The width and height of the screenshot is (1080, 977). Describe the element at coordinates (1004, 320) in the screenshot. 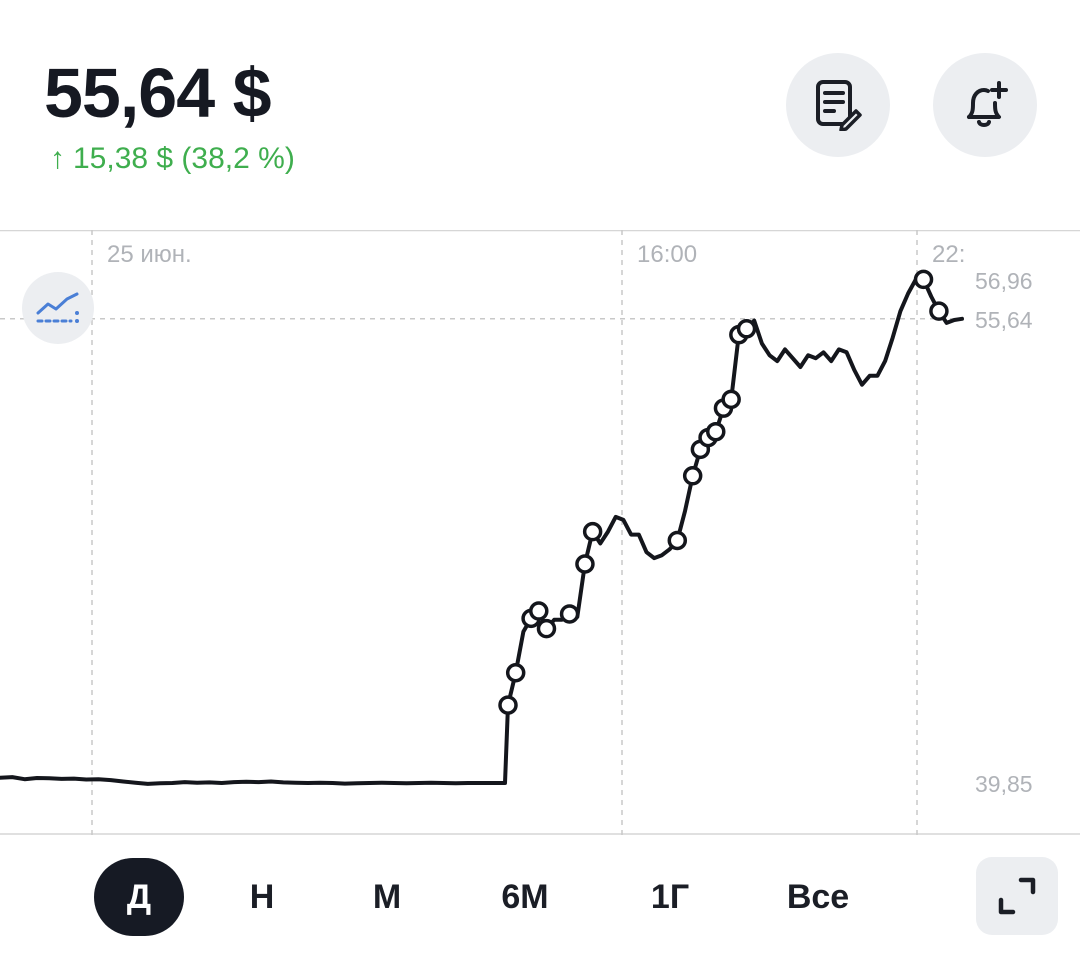

I see `y-tick-label: 55,64` at that location.